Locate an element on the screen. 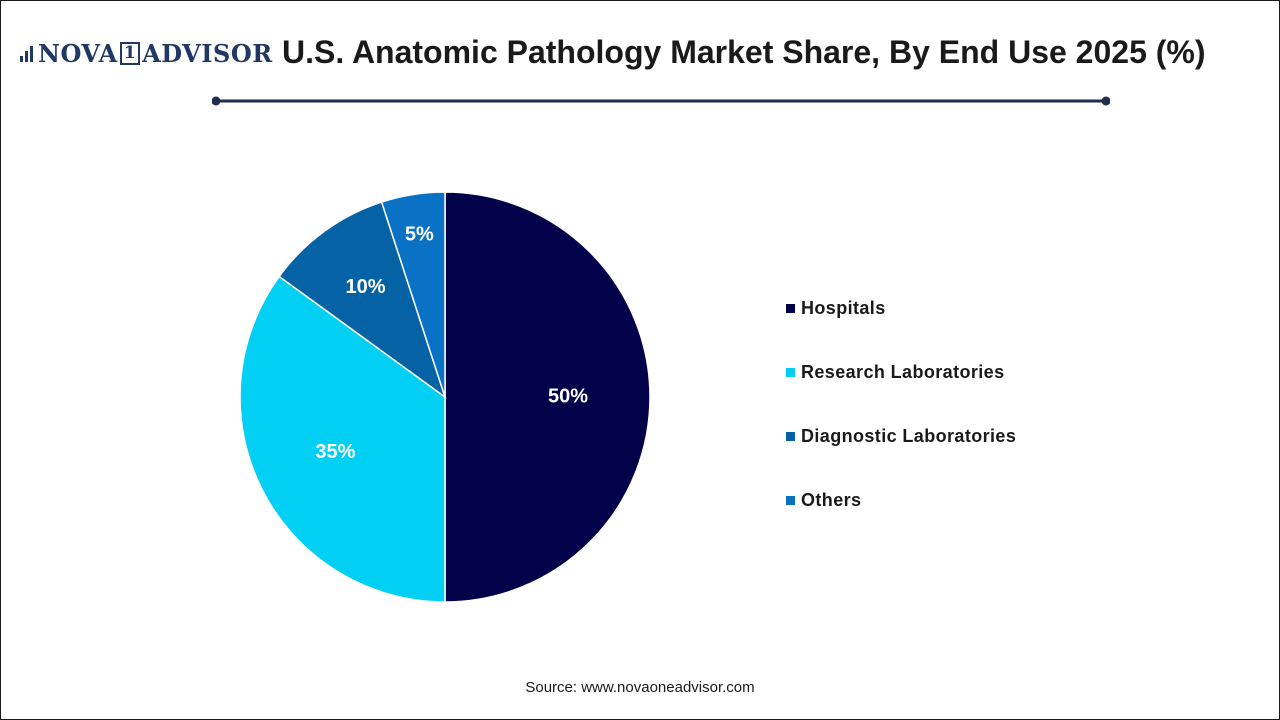  title-rule-left-dot is located at coordinates (216, 101).